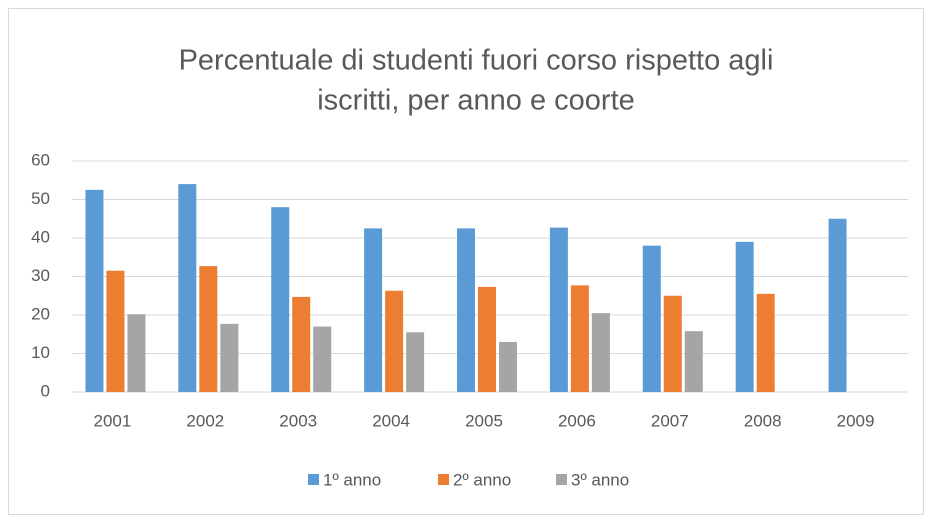  I want to click on y-tick-label: 60, so click(40, 159).